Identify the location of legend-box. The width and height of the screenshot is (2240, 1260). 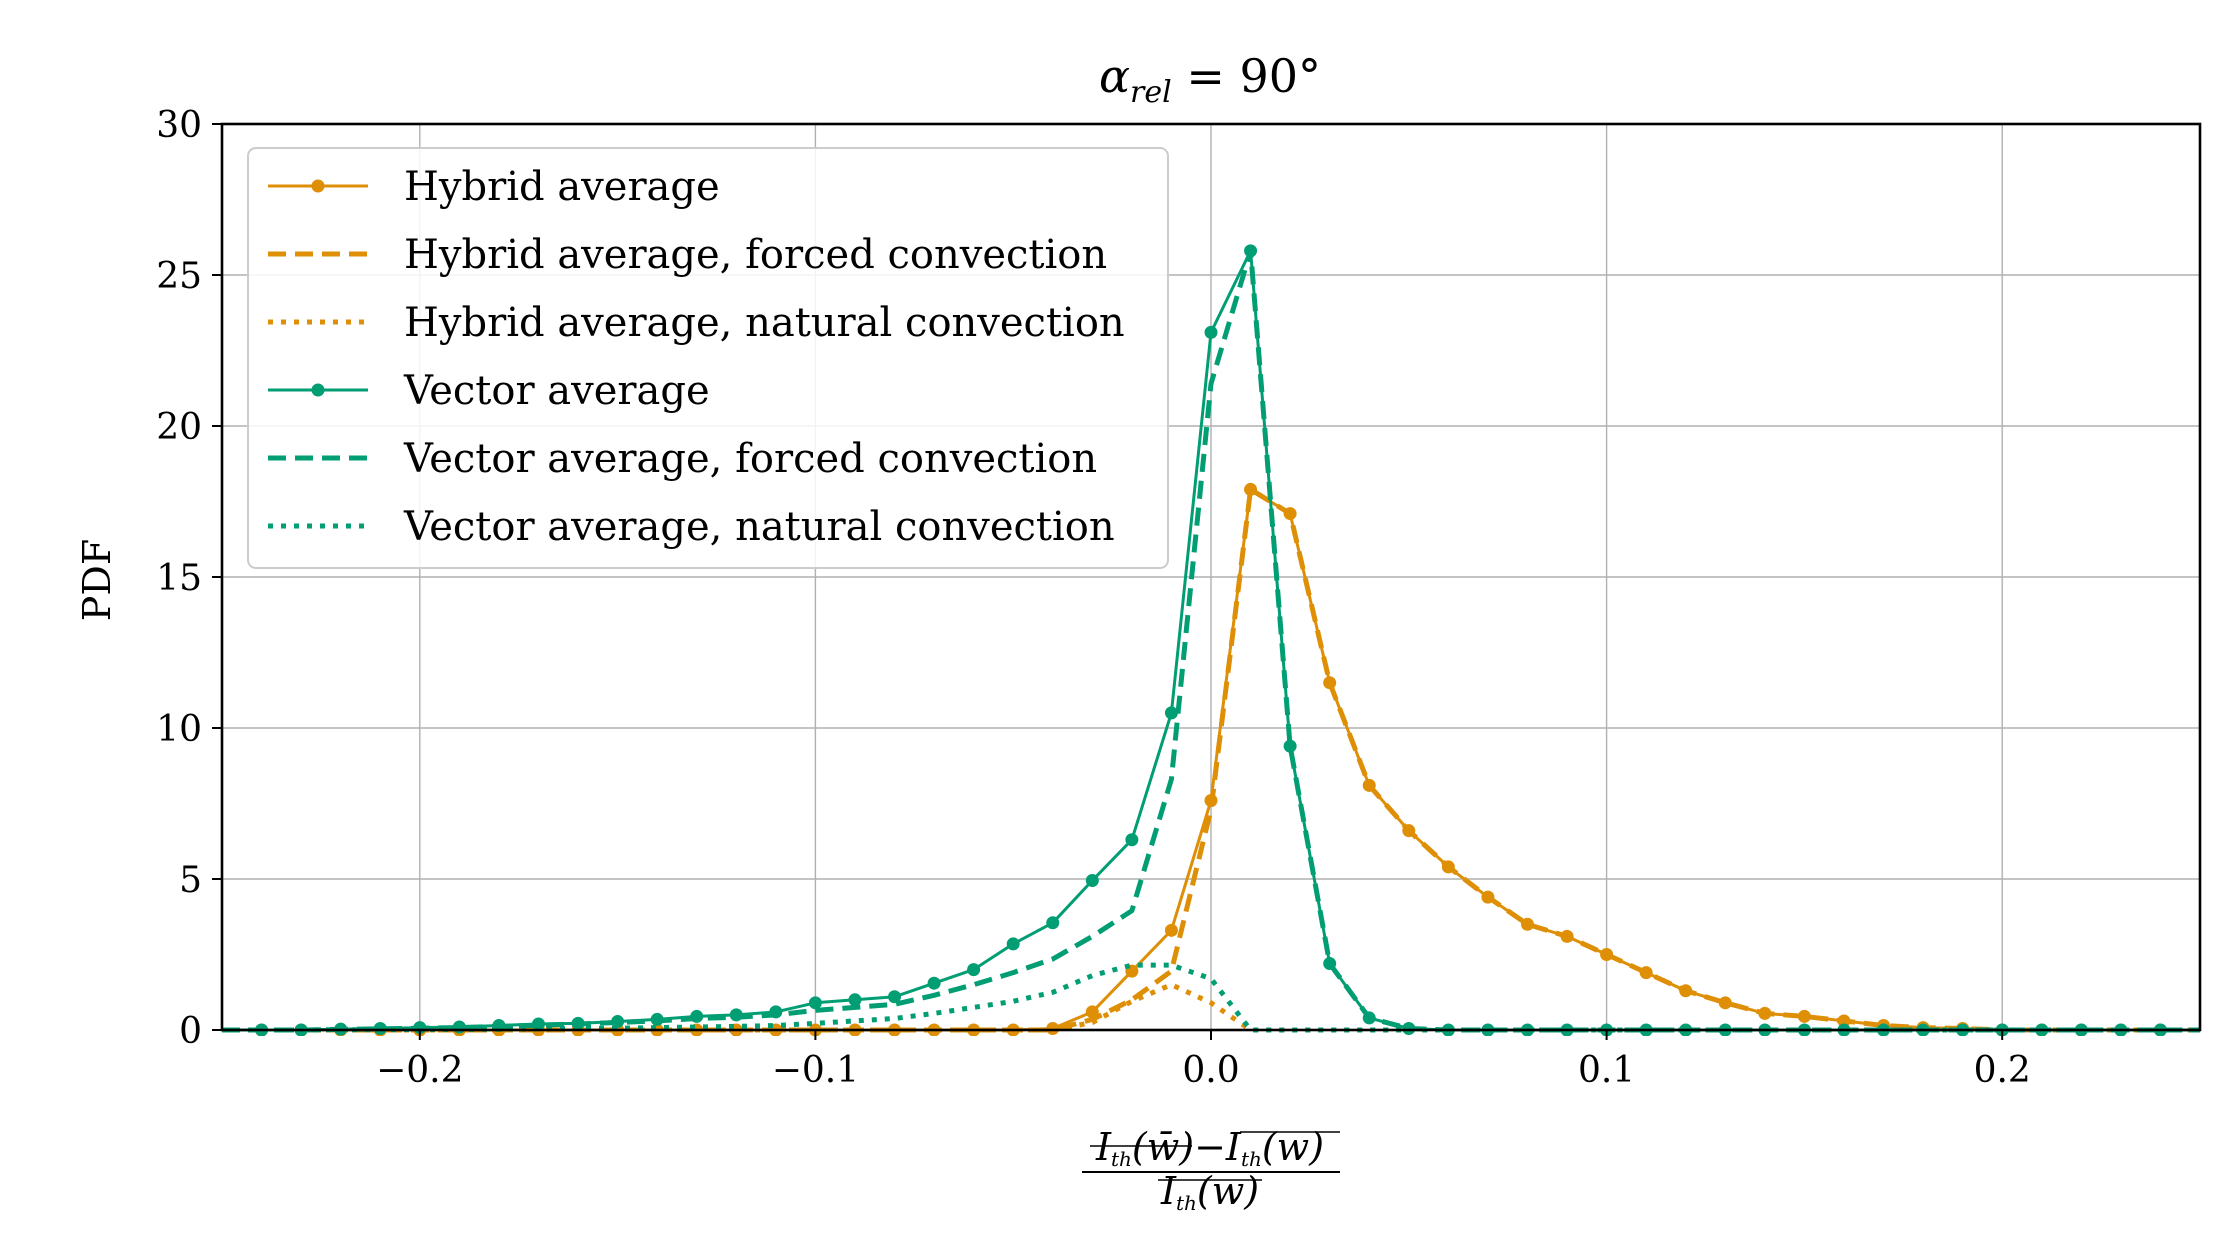
(708, 358).